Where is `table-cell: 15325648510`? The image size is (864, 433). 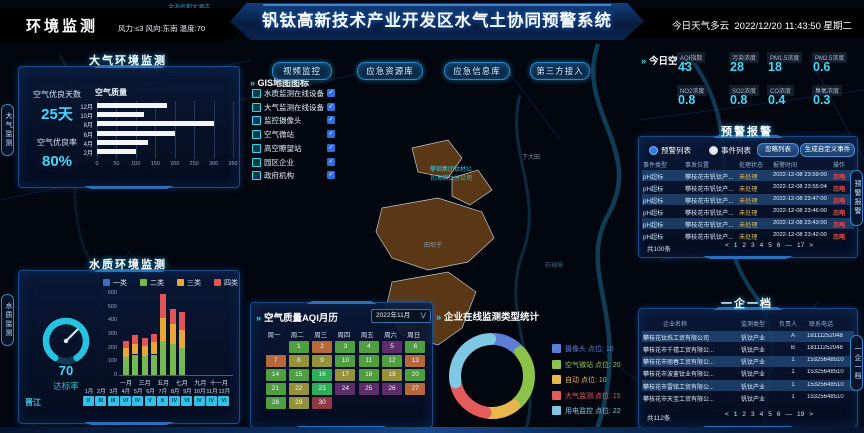
table-cell: 15325648510 is located at coordinates (825, 372).